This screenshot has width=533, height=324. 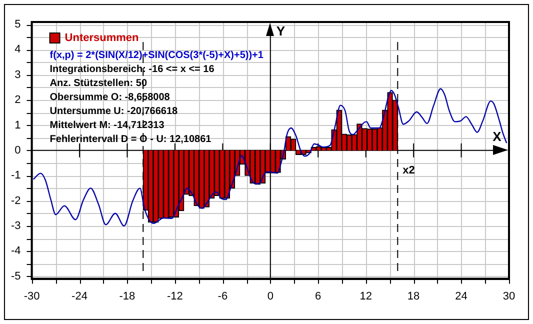 I want to click on x-tick-label: 0, so click(x=270, y=296).